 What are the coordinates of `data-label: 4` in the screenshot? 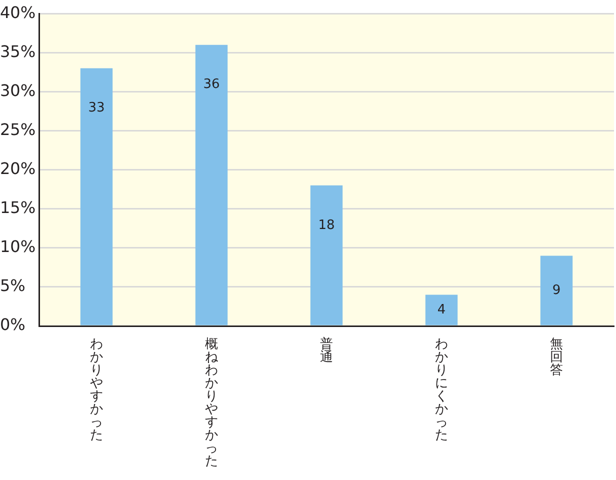 It's located at (441, 310).